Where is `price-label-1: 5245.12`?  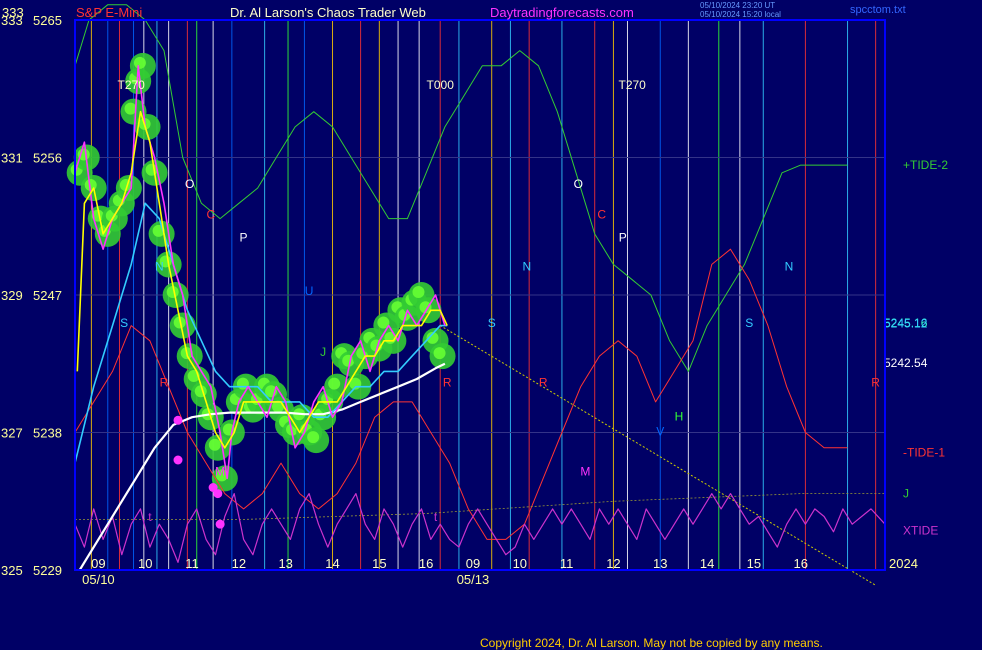
price-label-1: 5245.12 is located at coordinates (906, 324).